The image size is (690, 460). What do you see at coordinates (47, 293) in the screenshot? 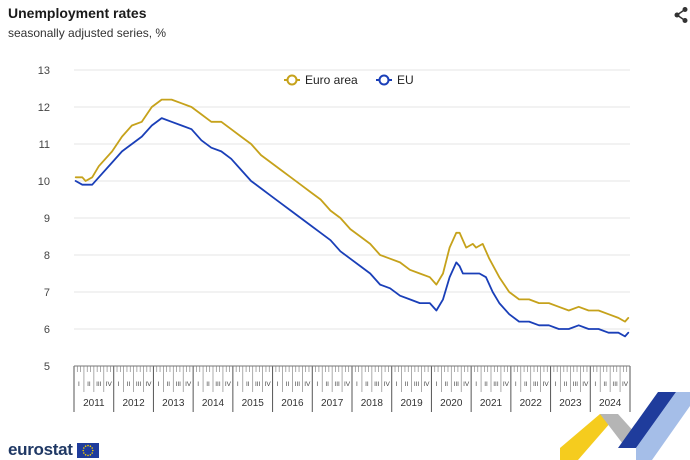
I see `y-tick-label: 7` at bounding box center [47, 293].